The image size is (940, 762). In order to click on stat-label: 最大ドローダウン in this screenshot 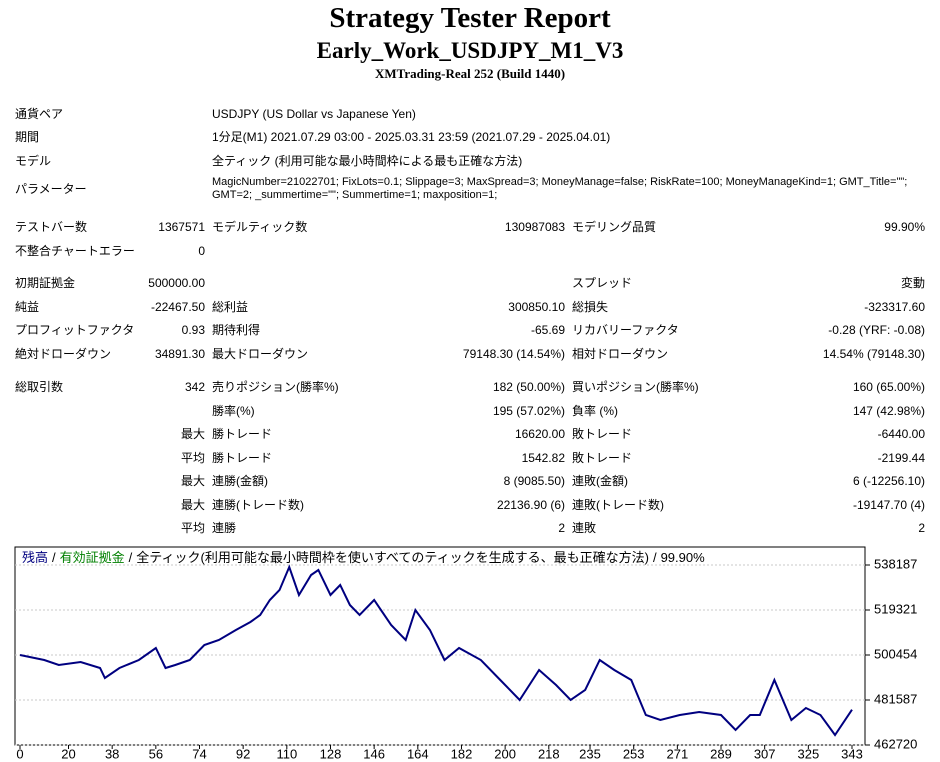, I will do `click(260, 353)`.